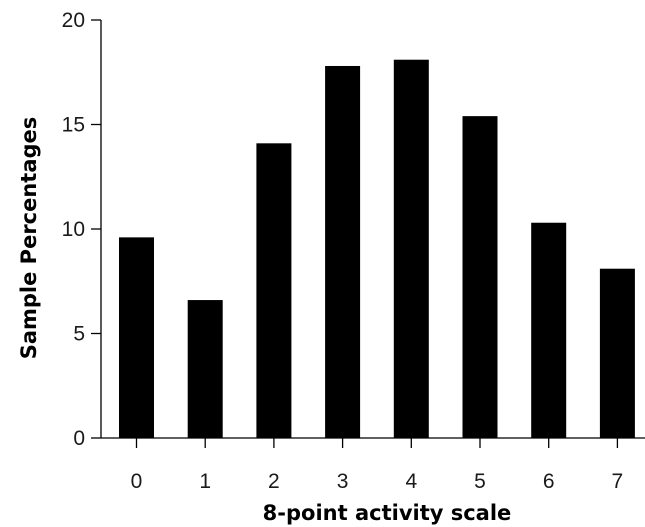 Image resolution: width=645 pixels, height=527 pixels. Describe the element at coordinates (73, 20) in the screenshot. I see `y-tick-label: 20` at that location.